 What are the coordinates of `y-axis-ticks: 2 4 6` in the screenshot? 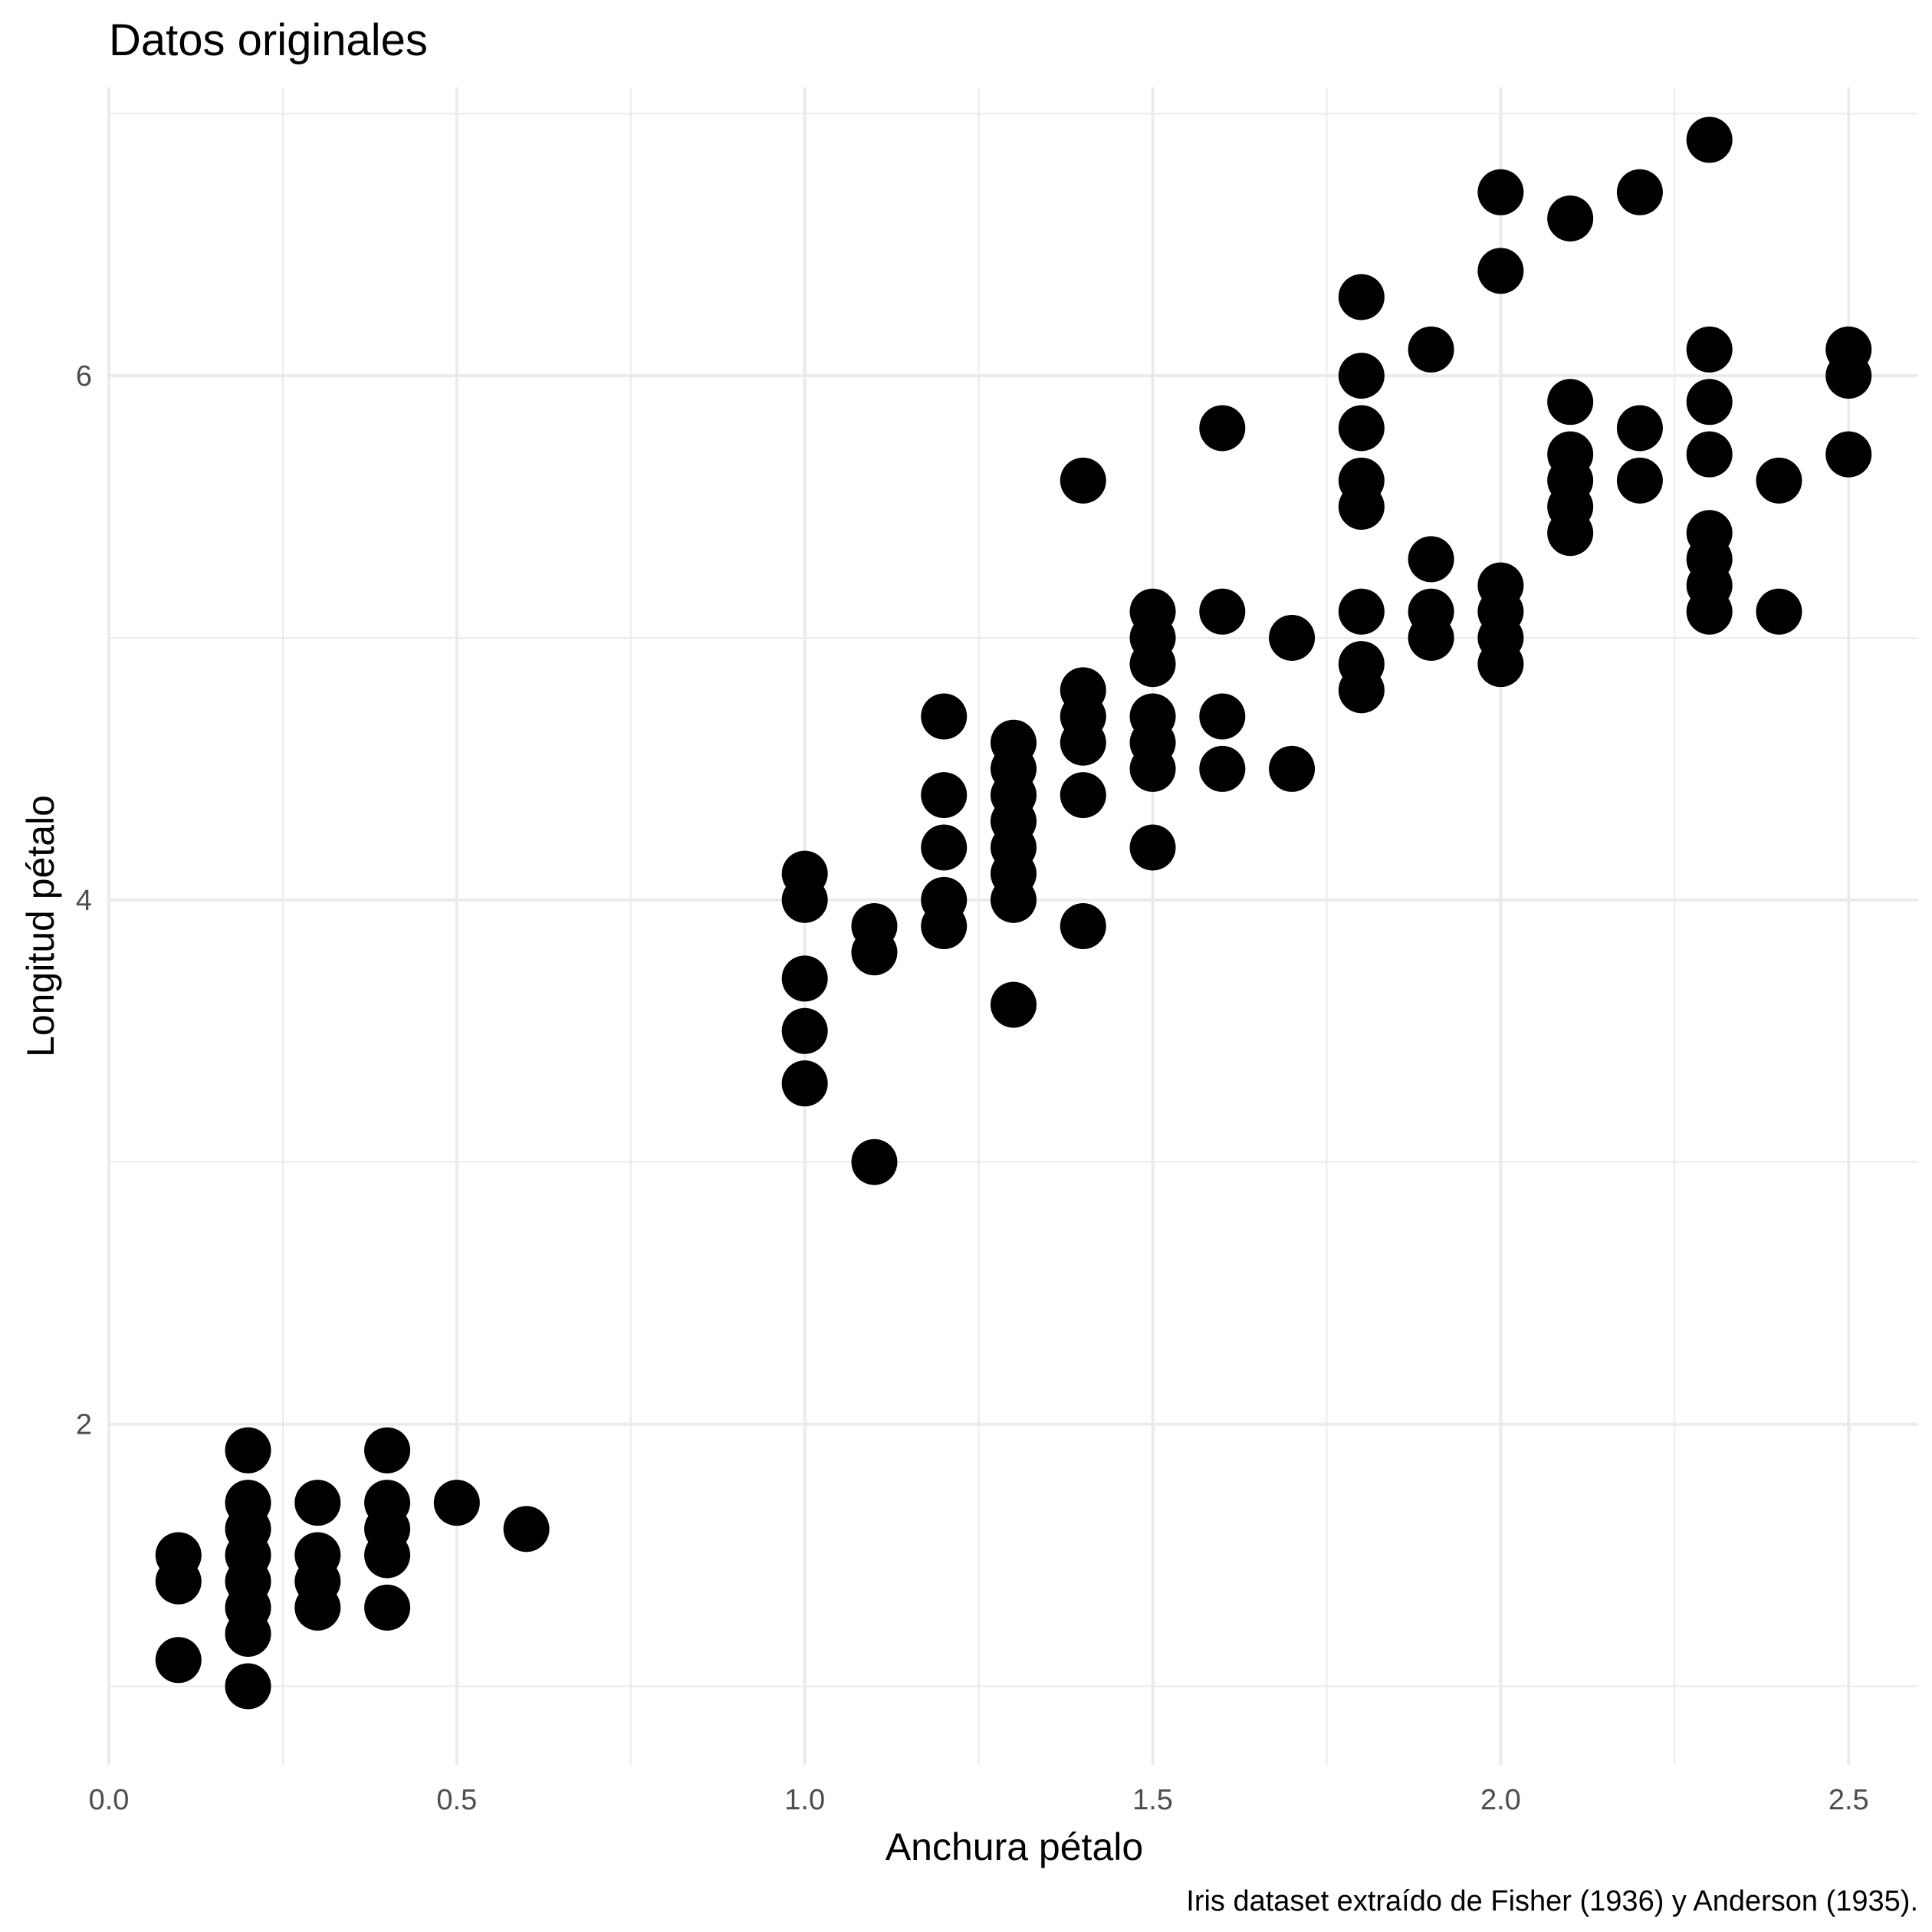 It's located at (84, 900).